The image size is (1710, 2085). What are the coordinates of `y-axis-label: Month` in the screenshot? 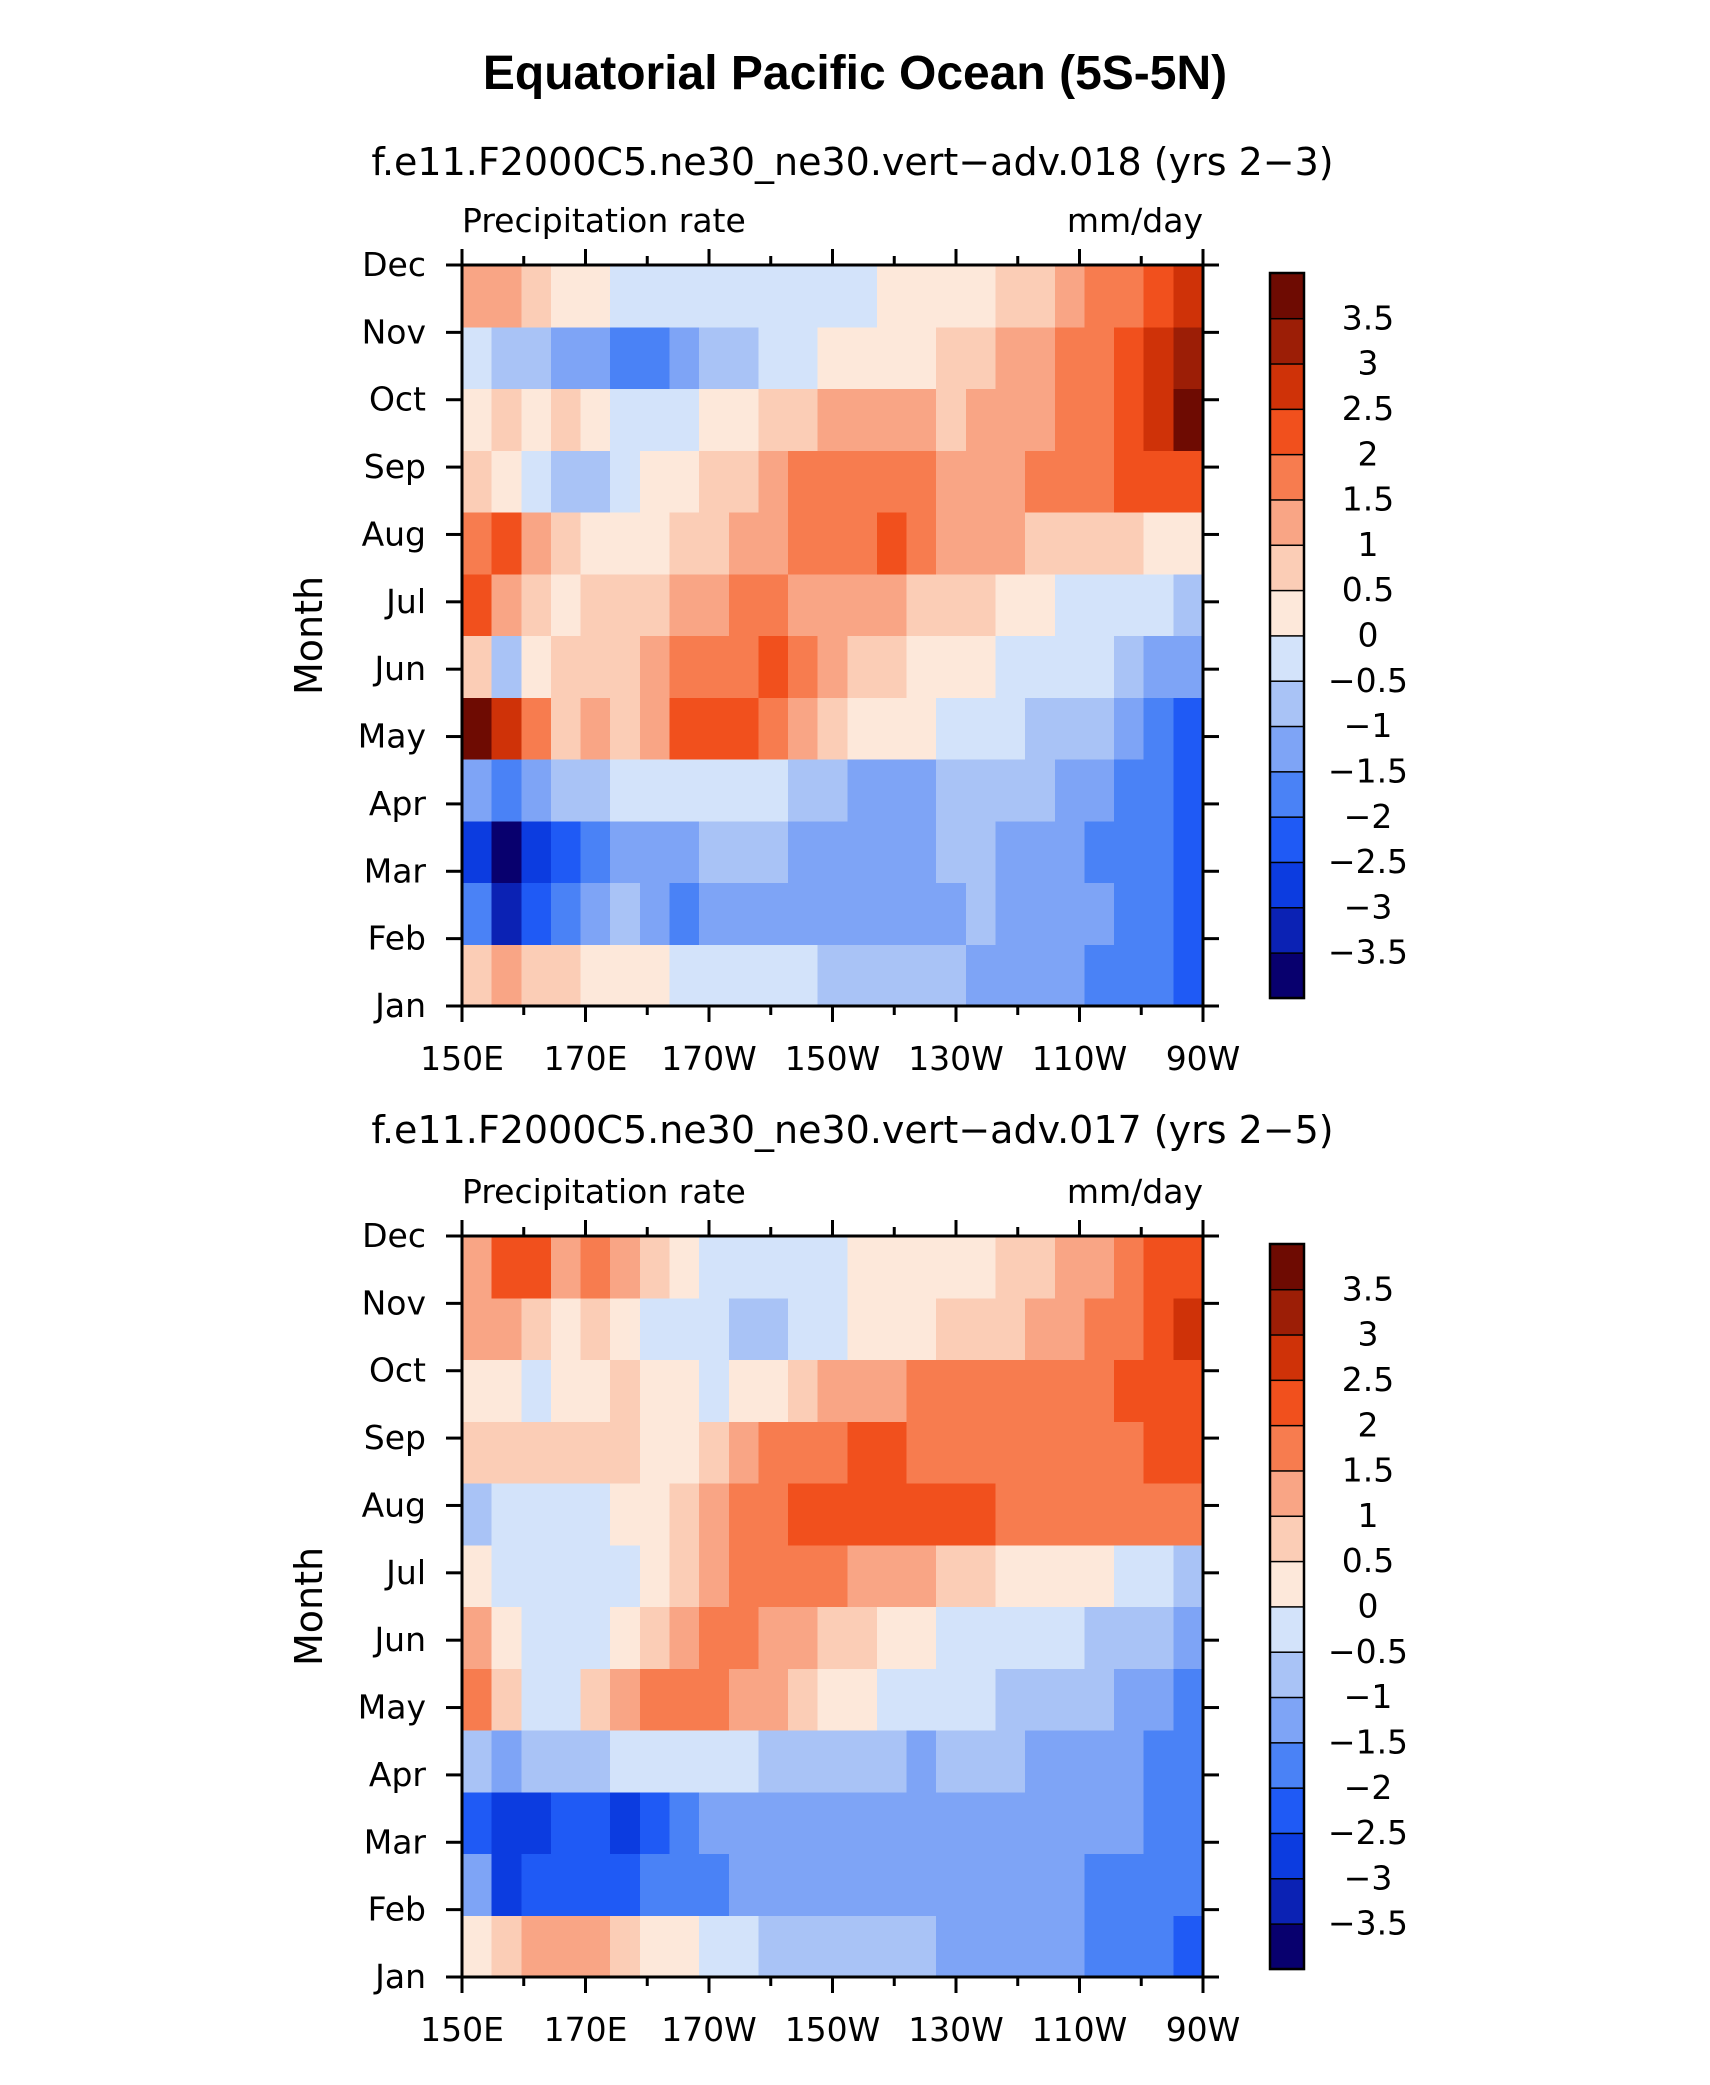 It's located at (309, 1606).